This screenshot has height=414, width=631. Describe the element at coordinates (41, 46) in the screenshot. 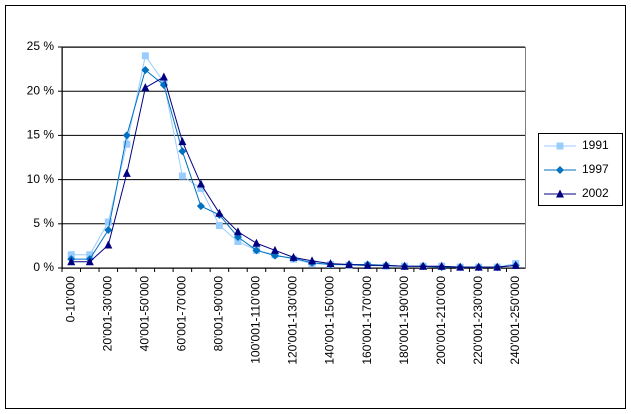

I see `y-tick-label: 25 %` at that location.